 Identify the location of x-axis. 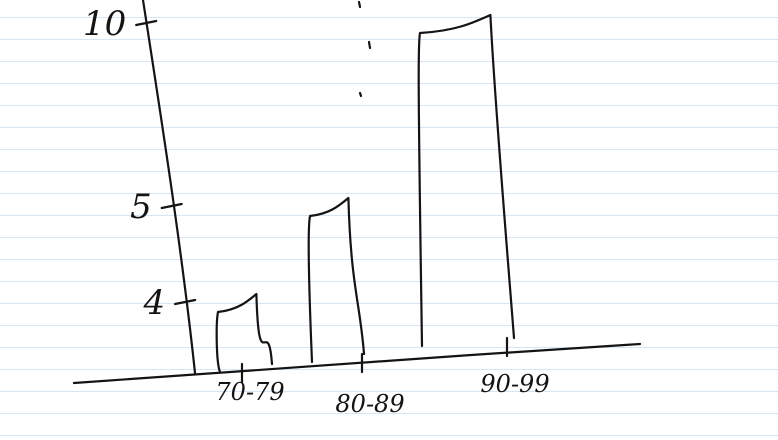
(357, 363).